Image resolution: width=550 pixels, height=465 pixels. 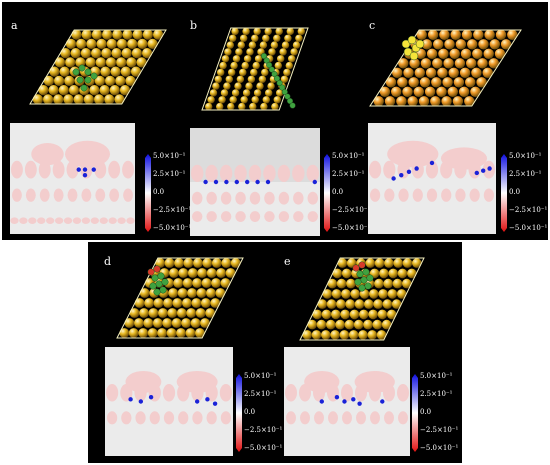 I want to click on colorbar-gradient, so click(x=504, y=193).